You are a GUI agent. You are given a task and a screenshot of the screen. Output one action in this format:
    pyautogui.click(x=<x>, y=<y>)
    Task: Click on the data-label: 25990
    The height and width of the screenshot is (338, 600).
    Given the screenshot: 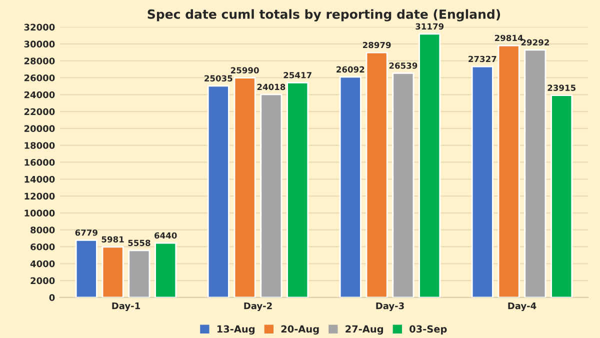 What is the action you would take?
    pyautogui.click(x=244, y=70)
    